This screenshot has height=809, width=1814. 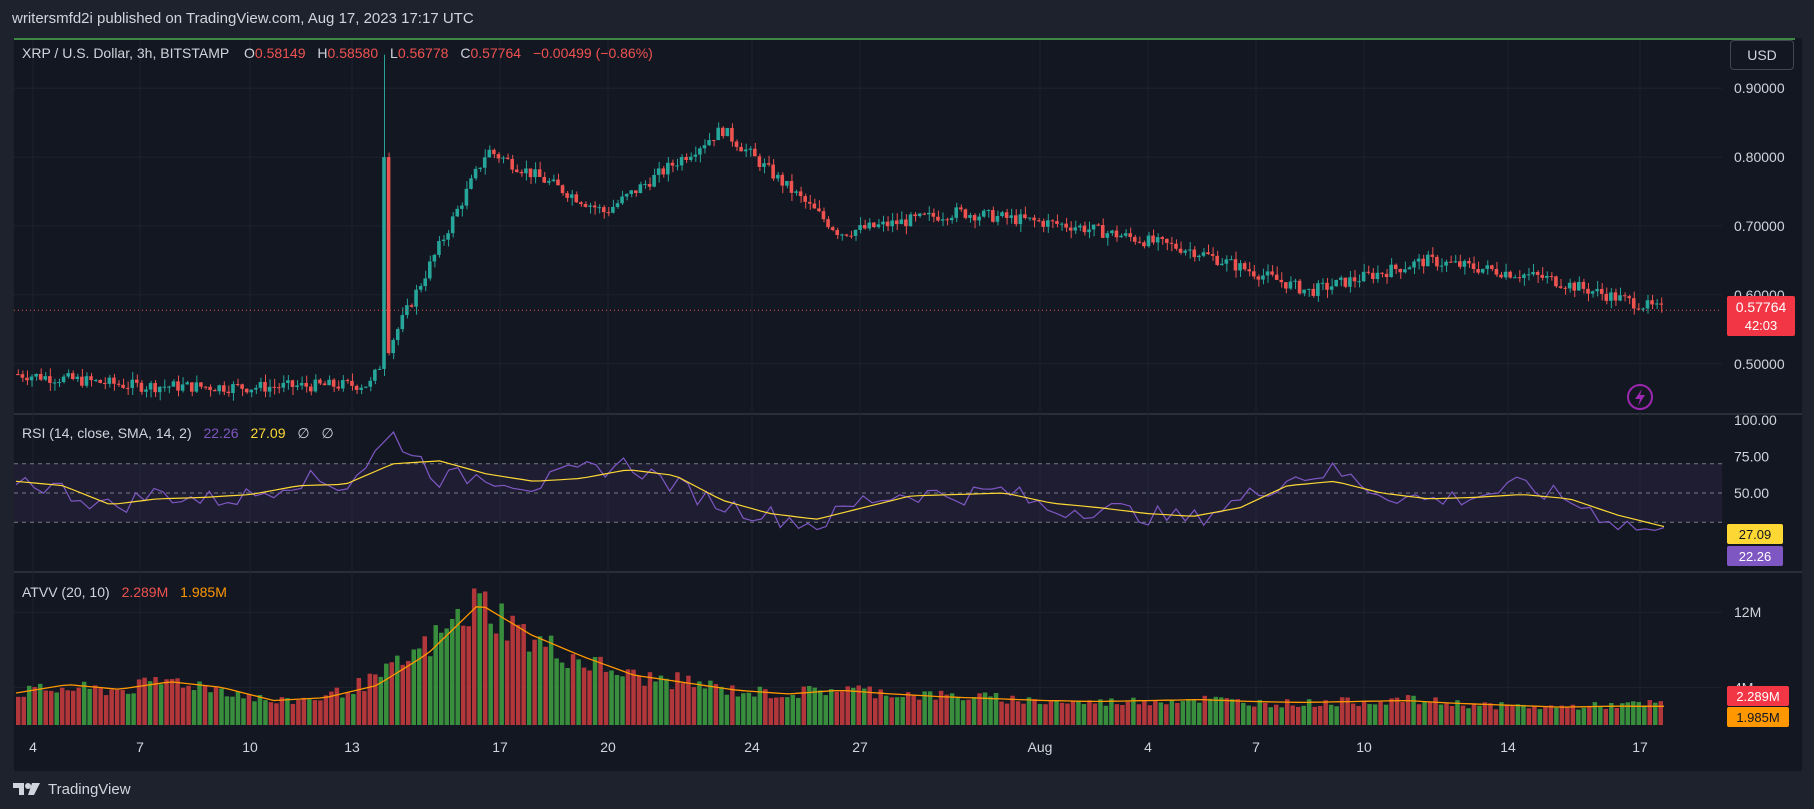 I want to click on y-tick-label: 0.50000, so click(x=1759, y=364).